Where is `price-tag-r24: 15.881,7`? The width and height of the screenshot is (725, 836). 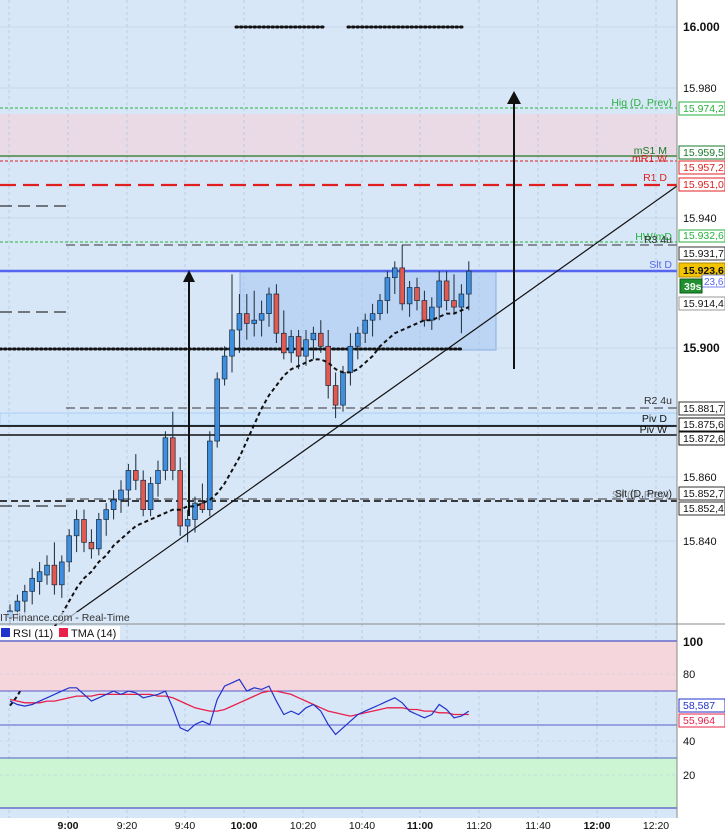 price-tag-r24: 15.881,7 is located at coordinates (703, 409).